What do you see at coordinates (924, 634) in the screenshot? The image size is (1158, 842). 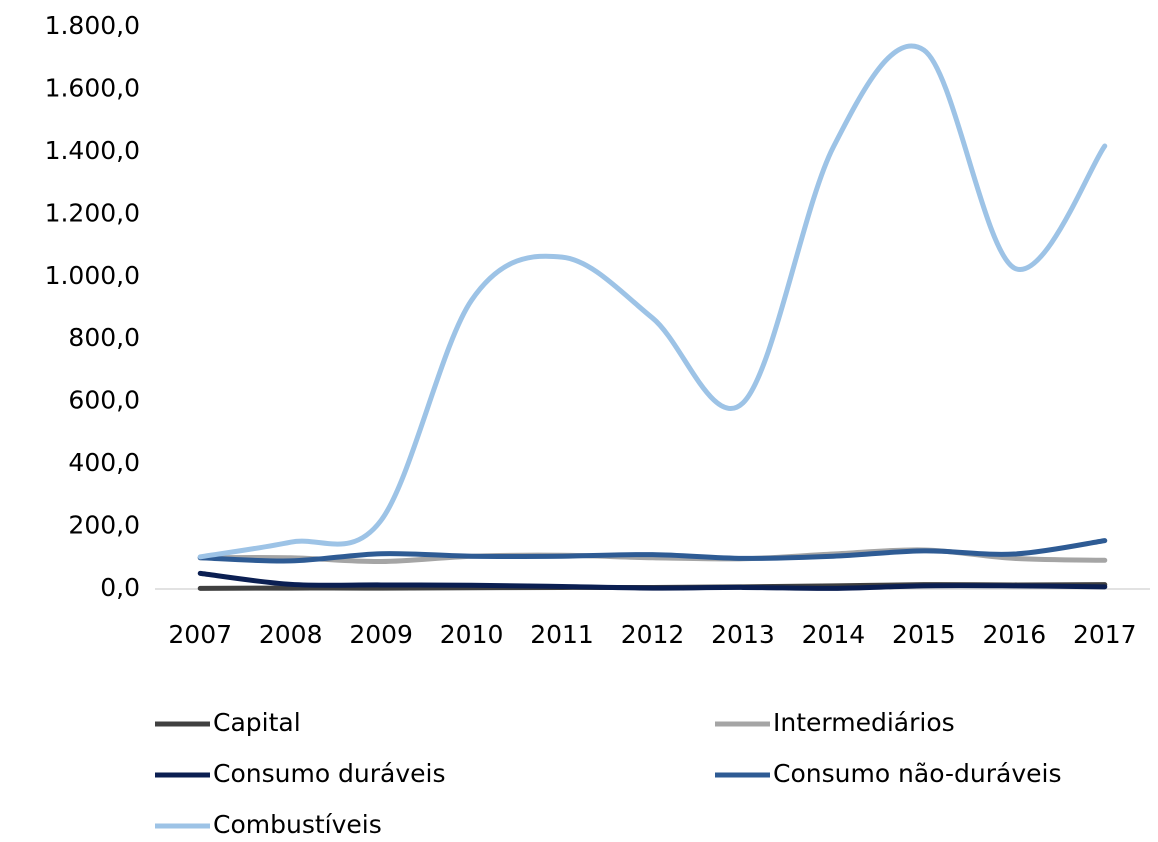 I see `x-tick-label: 2015` at bounding box center [924, 634].